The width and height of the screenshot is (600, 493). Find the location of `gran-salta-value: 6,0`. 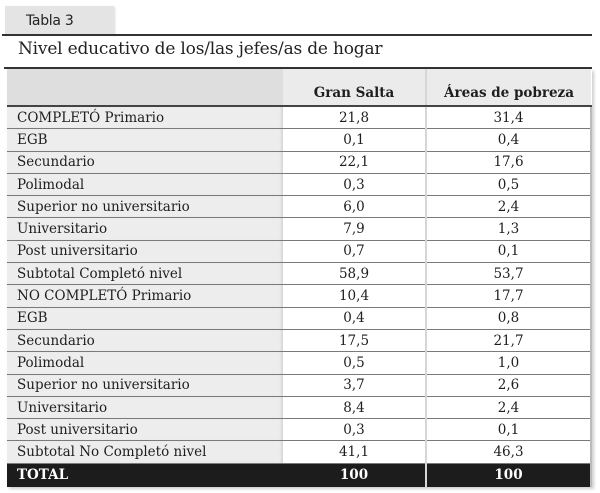

gran-salta-value: 6,0 is located at coordinates (355, 207).